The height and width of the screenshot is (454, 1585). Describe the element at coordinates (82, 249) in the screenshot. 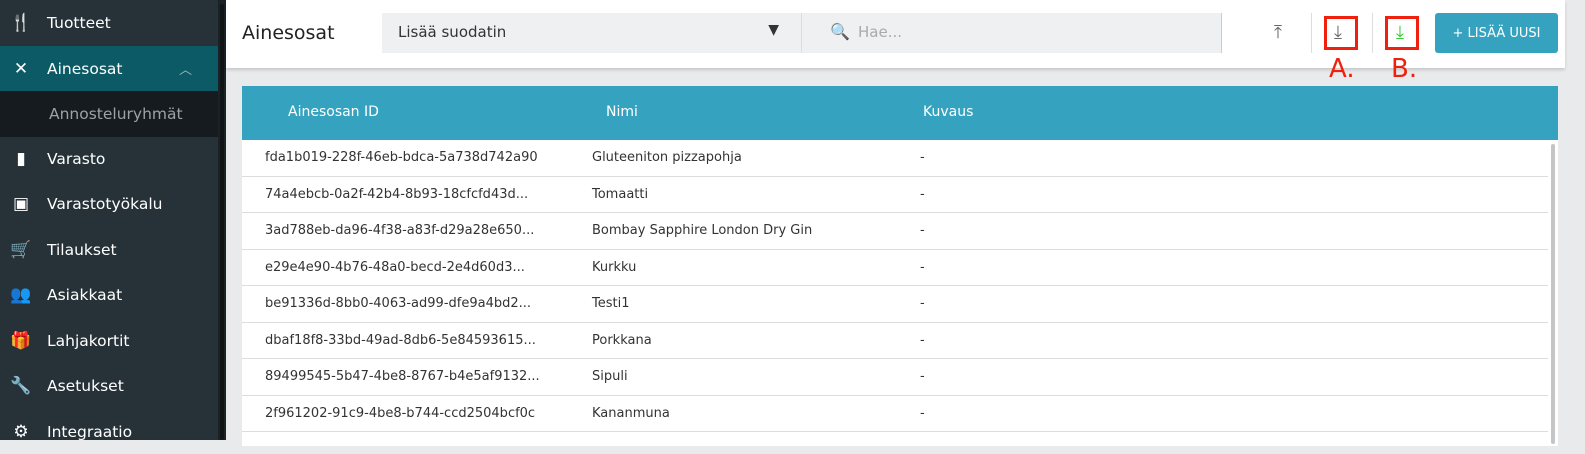

I see `sidebar-item-label: Tilaukset` at that location.